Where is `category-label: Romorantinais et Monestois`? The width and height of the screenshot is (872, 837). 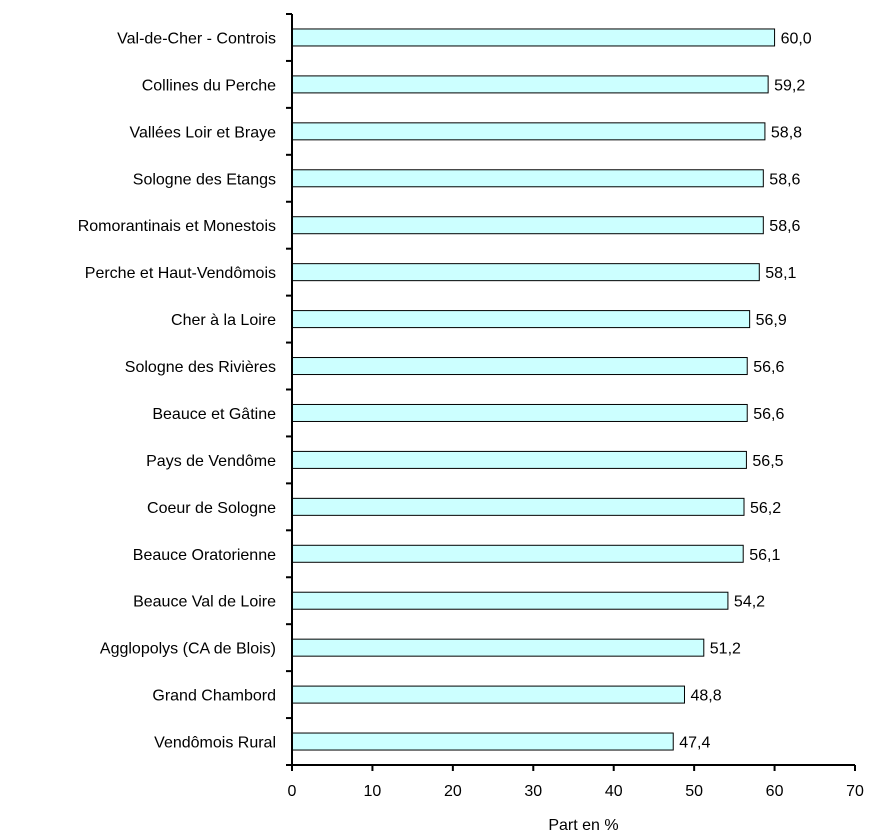
category-label: Romorantinais et Monestois is located at coordinates (177, 226).